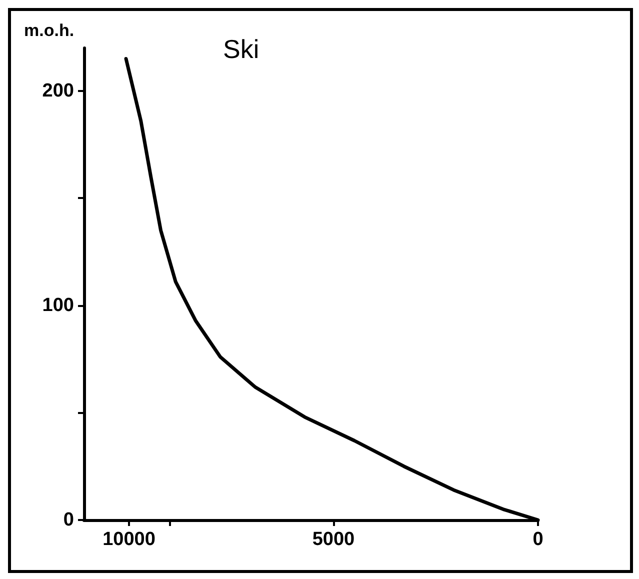 The image size is (639, 579). Describe the element at coordinates (538, 539) in the screenshot. I see `x-tick-label: 0` at that location.